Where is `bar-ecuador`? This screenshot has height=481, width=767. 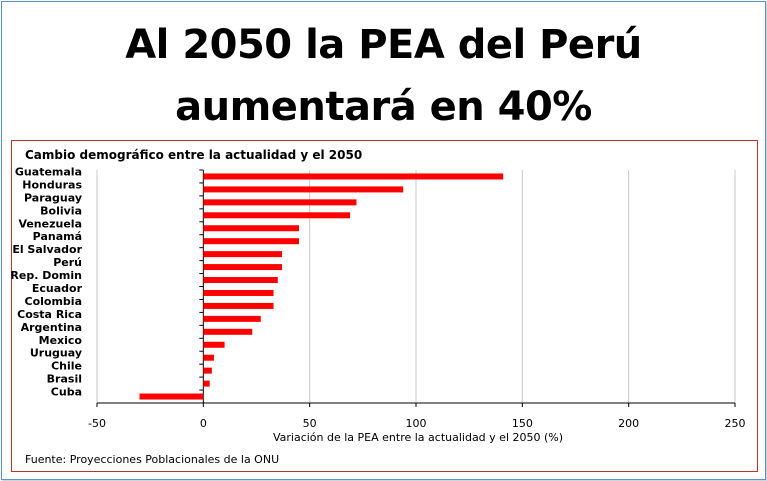 bar-ecuador is located at coordinates (238, 292).